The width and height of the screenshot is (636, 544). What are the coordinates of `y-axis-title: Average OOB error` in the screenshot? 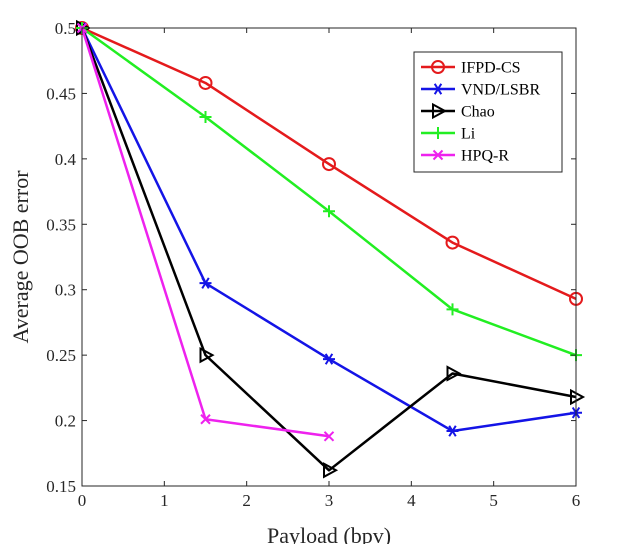 It's located at (20, 257).